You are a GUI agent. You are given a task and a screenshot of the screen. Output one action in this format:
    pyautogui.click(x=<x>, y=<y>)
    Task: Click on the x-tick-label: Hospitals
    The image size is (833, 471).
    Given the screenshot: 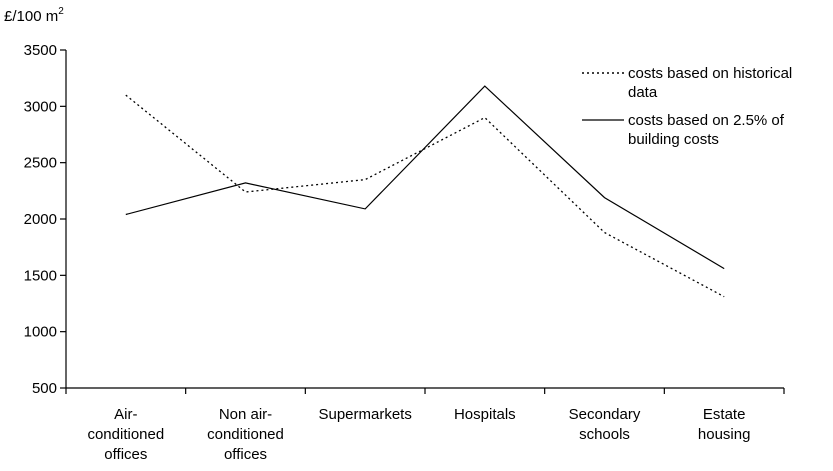 What is the action you would take?
    pyautogui.click(x=485, y=414)
    